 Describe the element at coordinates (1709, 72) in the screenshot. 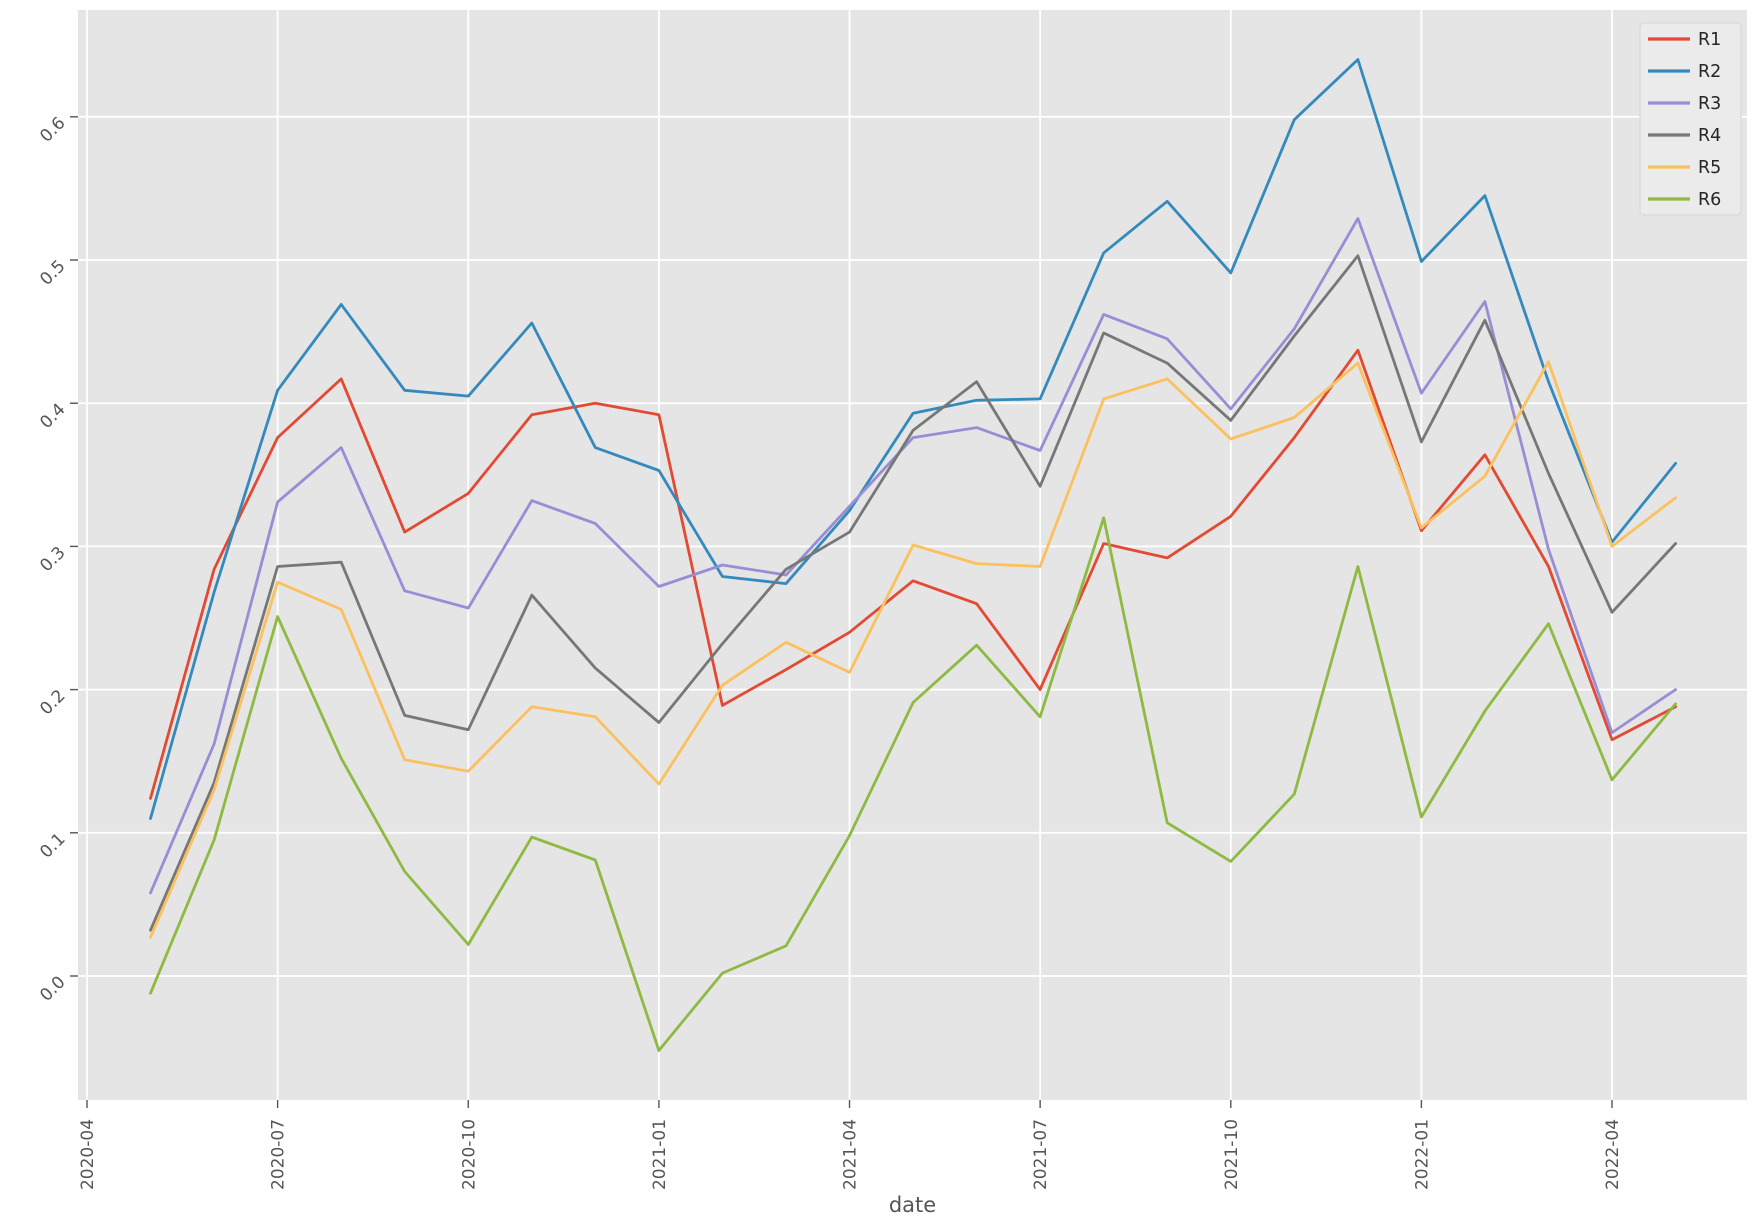

I see `legend-label-r2: R2` at that location.